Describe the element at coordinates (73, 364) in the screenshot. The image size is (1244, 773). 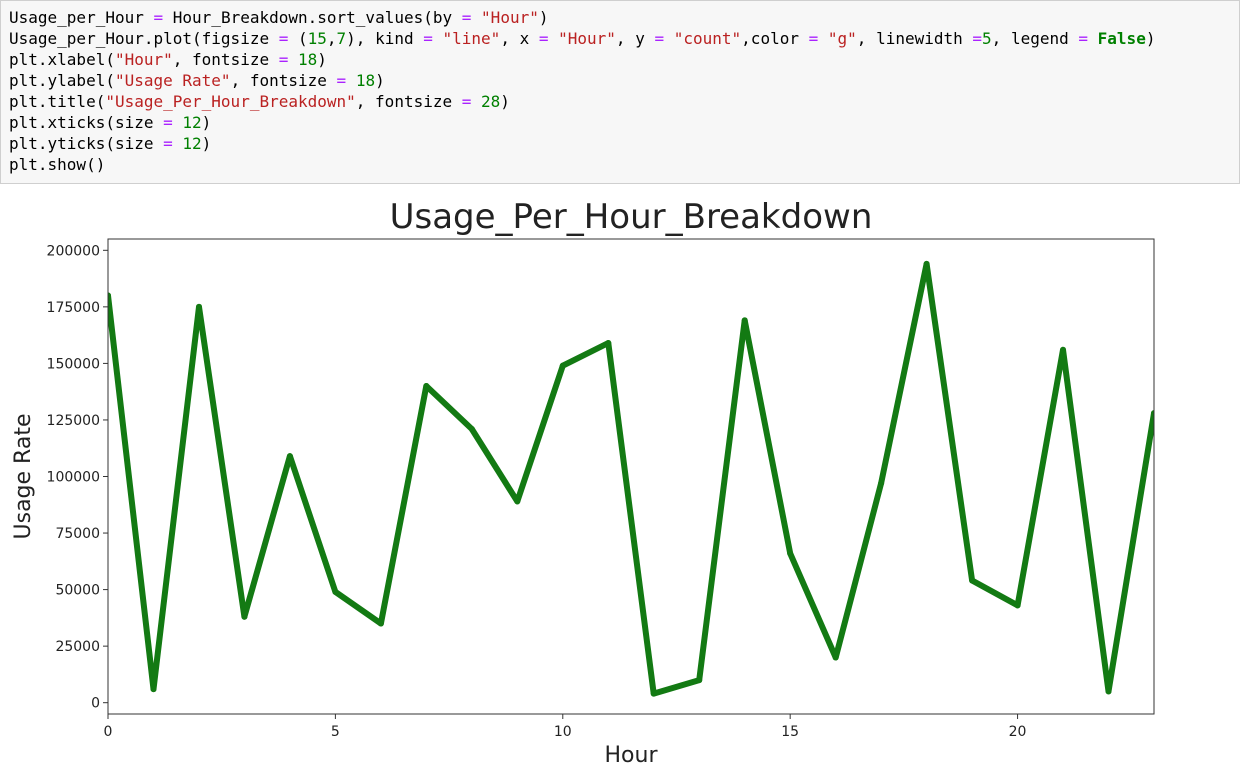
I see `y-tick-label: 150000` at that location.